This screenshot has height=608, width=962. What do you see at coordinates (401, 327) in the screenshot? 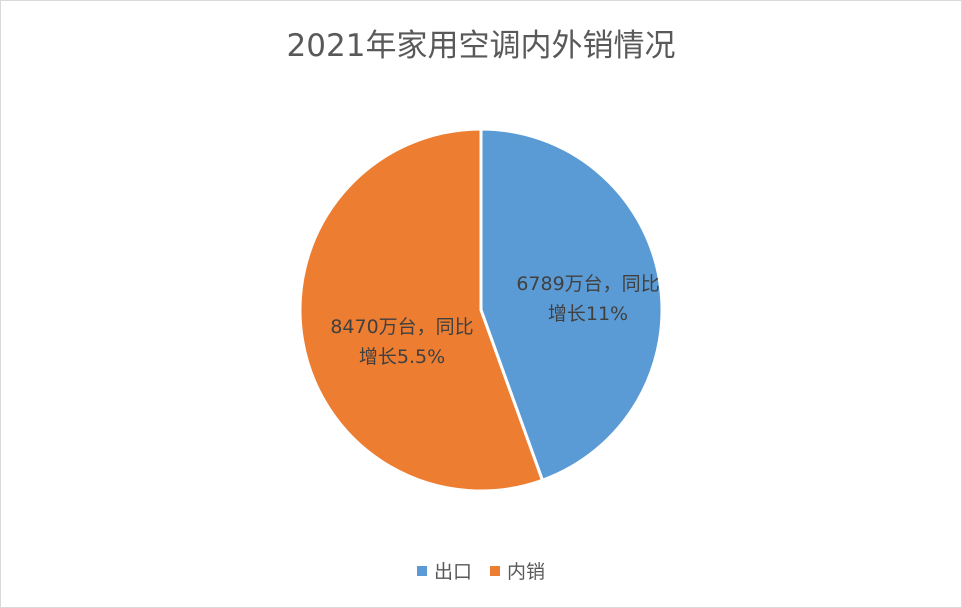
I see `data-label-1-line-0: 8470万台，同比` at bounding box center [401, 327].